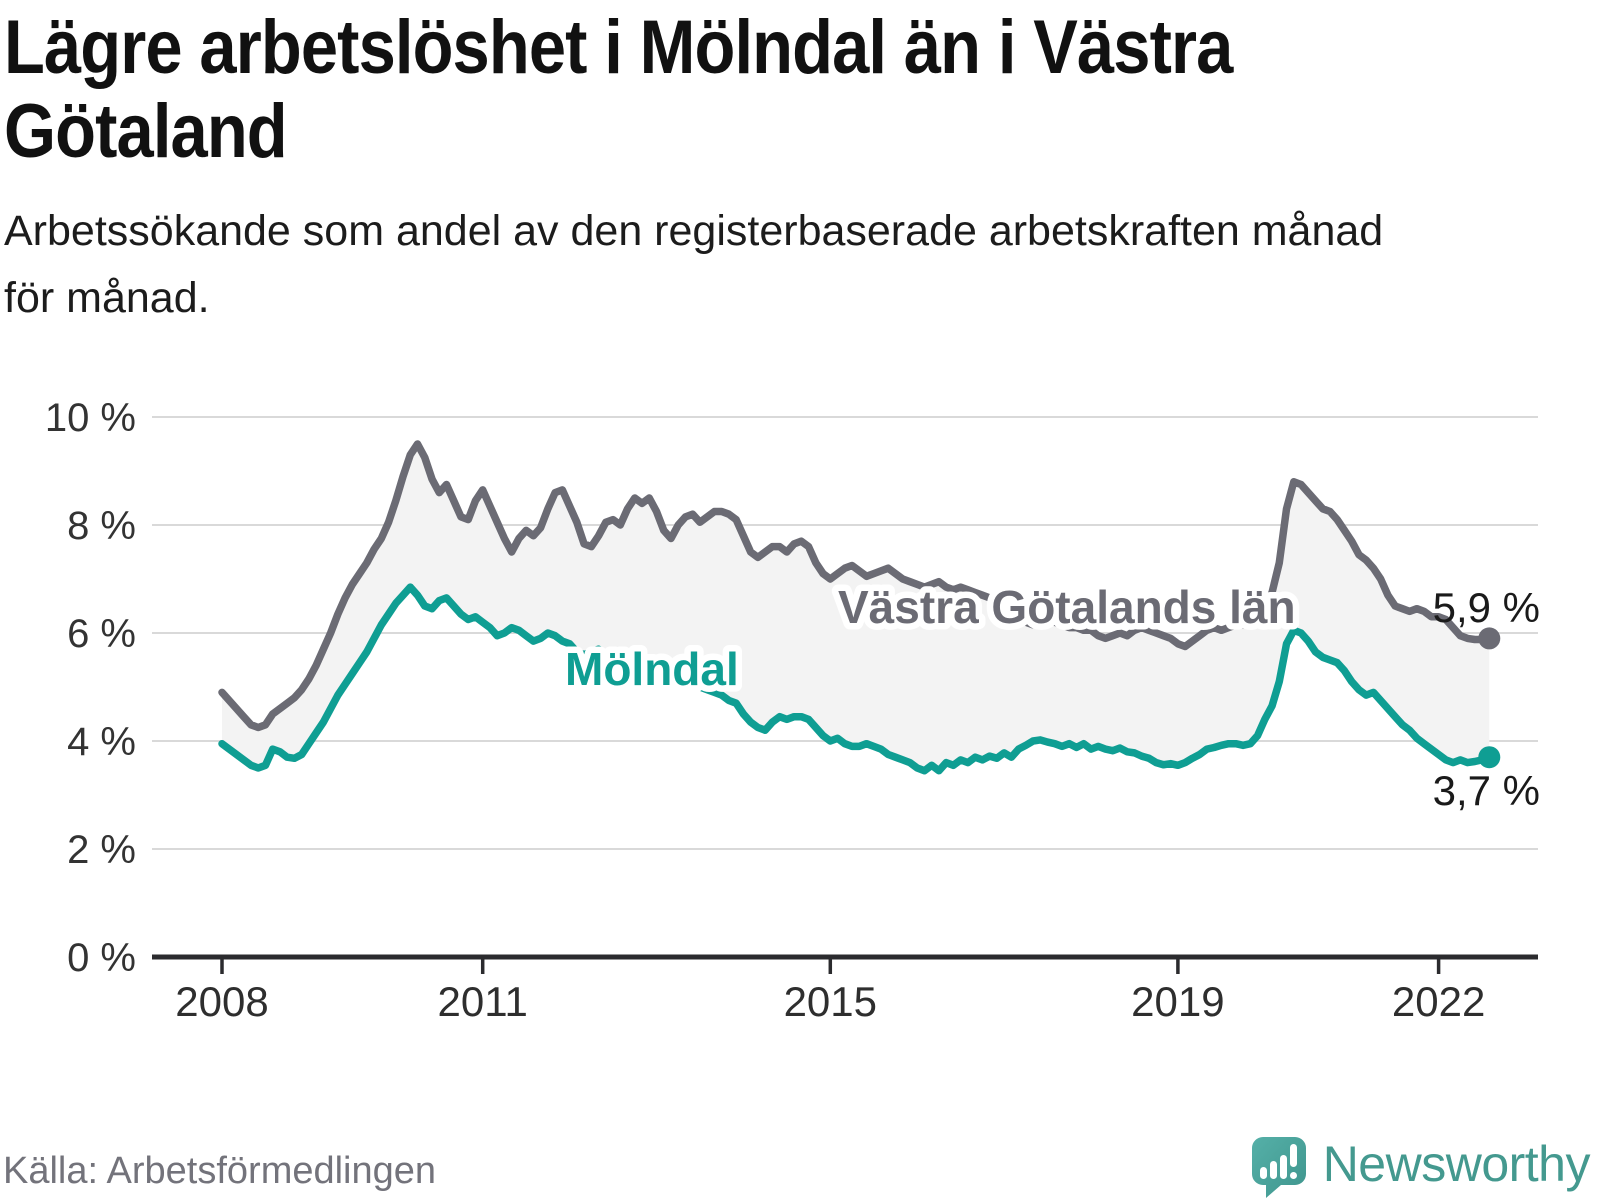 This screenshot has width=1600, height=1200. Describe the element at coordinates (101, 850) in the screenshot. I see `y-axis-label: 2 %` at that location.